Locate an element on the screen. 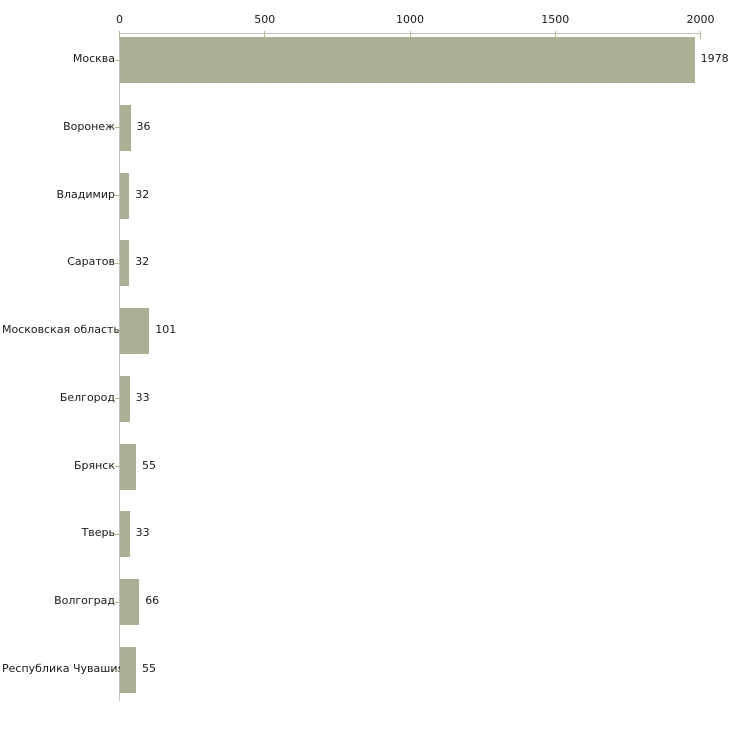 Image resolution: width=730 pixels, height=730 pixels. category-label: Москва is located at coordinates (93, 58).